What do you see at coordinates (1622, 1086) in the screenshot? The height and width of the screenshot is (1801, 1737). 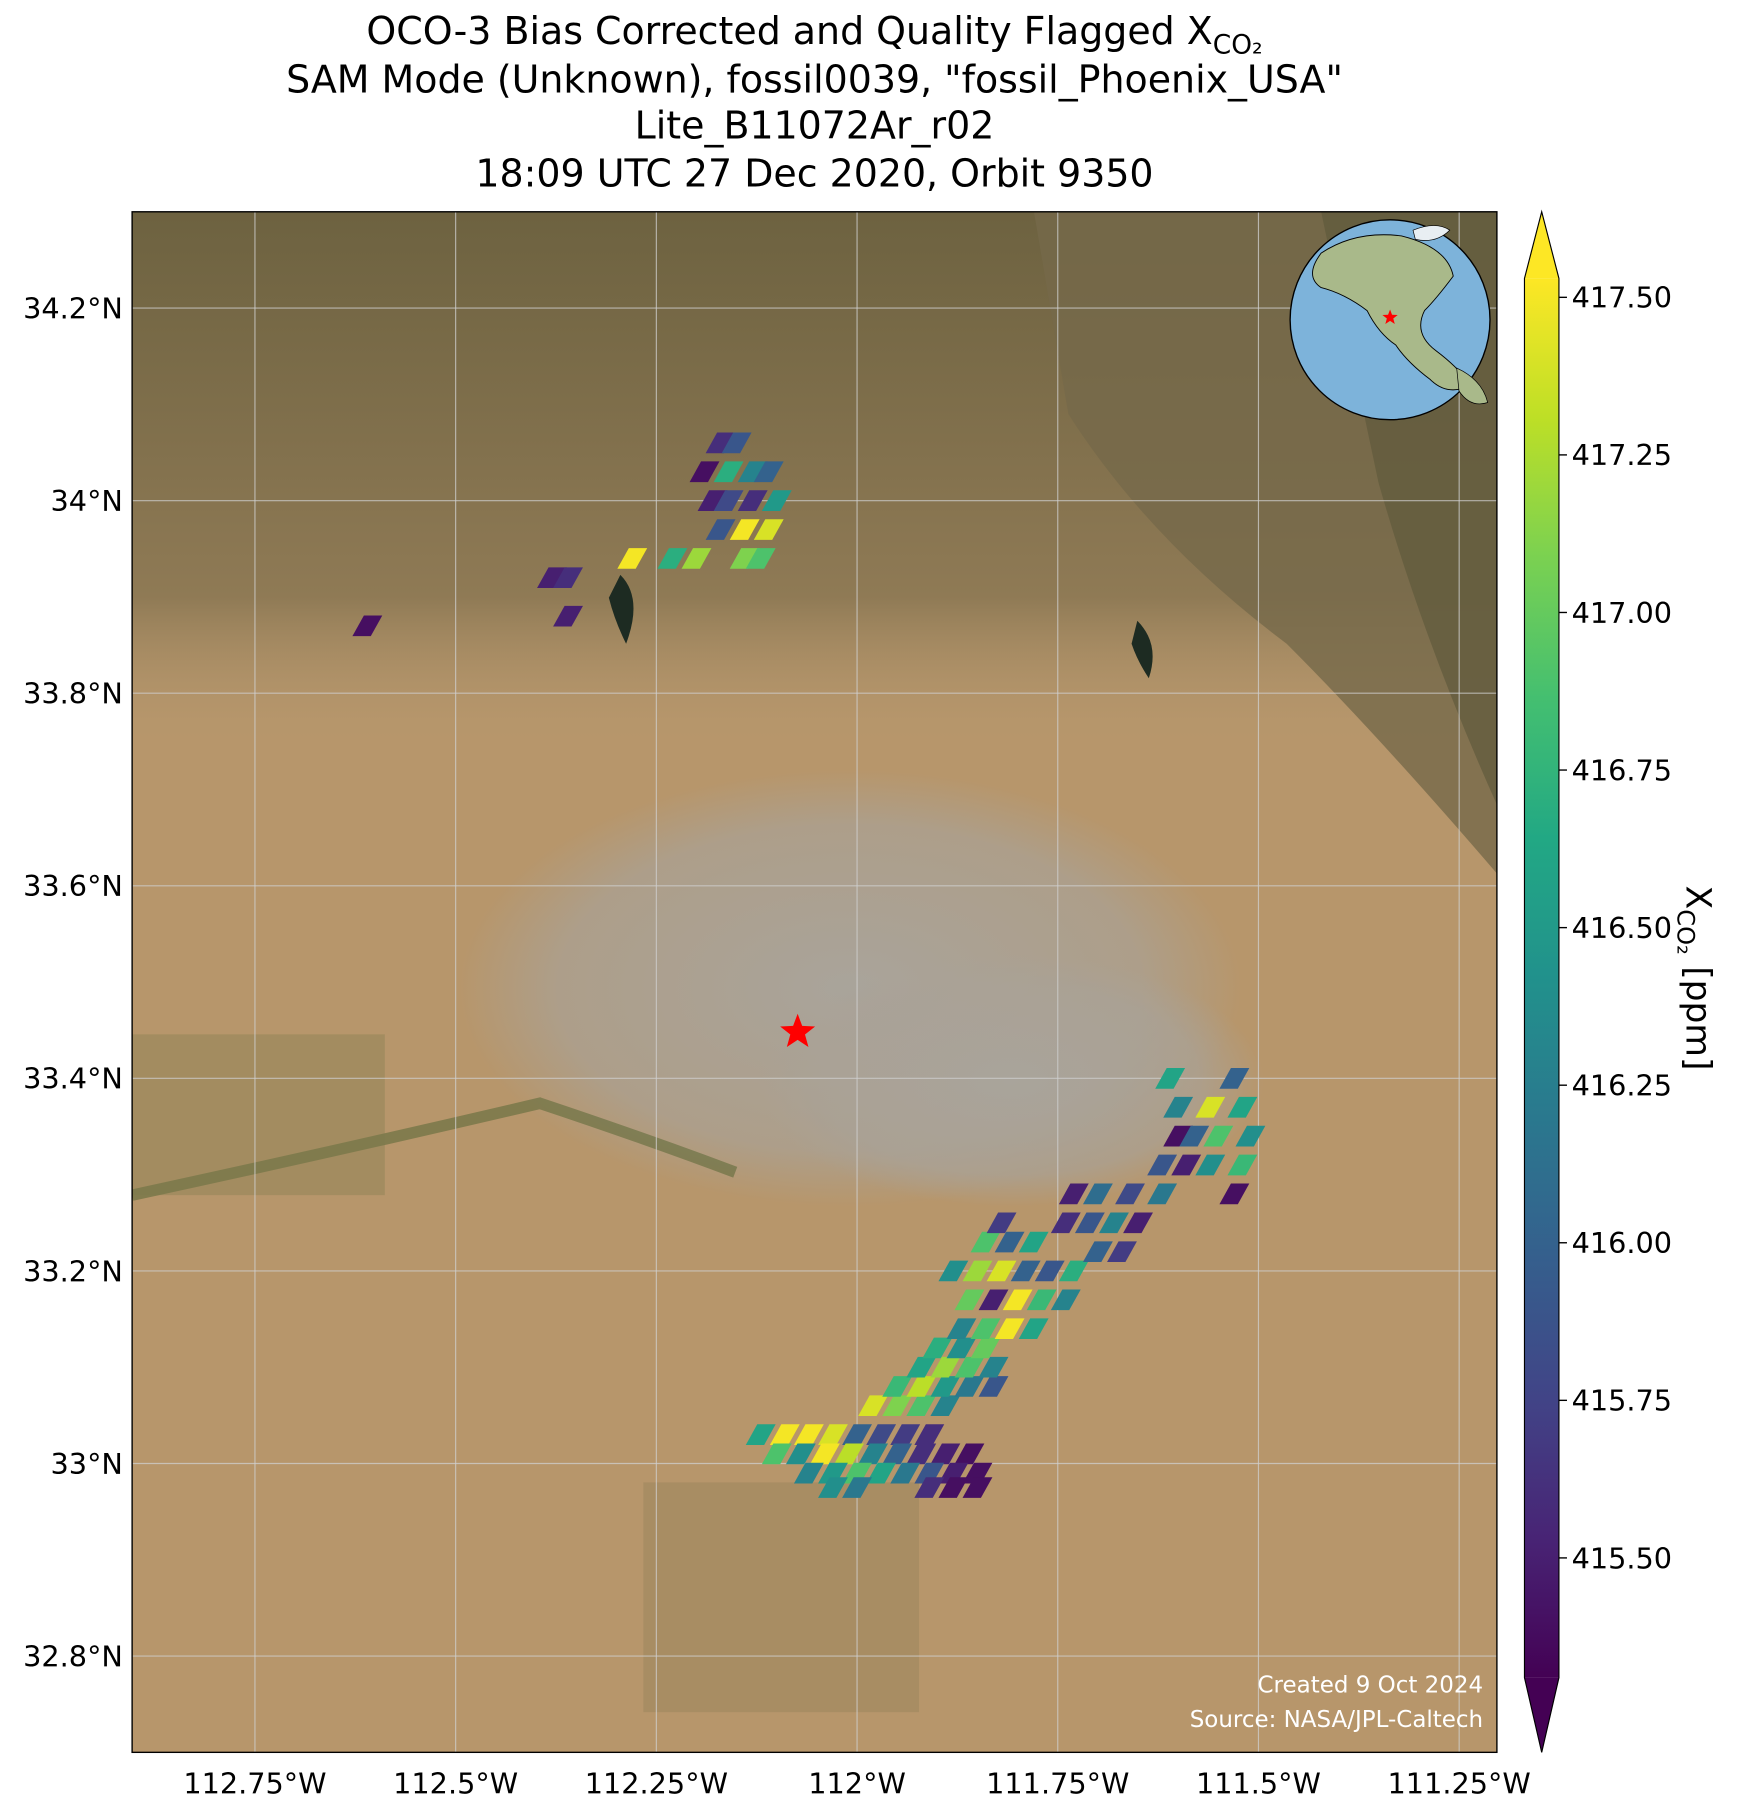 I see `colorbar-tick-label: 416.25` at bounding box center [1622, 1086].